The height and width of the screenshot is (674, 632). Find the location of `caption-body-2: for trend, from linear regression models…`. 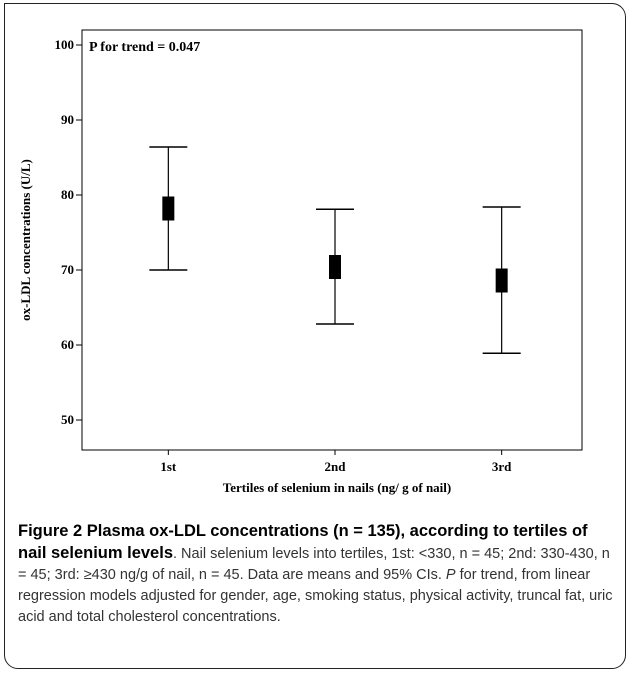

caption-body-2: for trend, from linear regression models… is located at coordinates (315, 596).